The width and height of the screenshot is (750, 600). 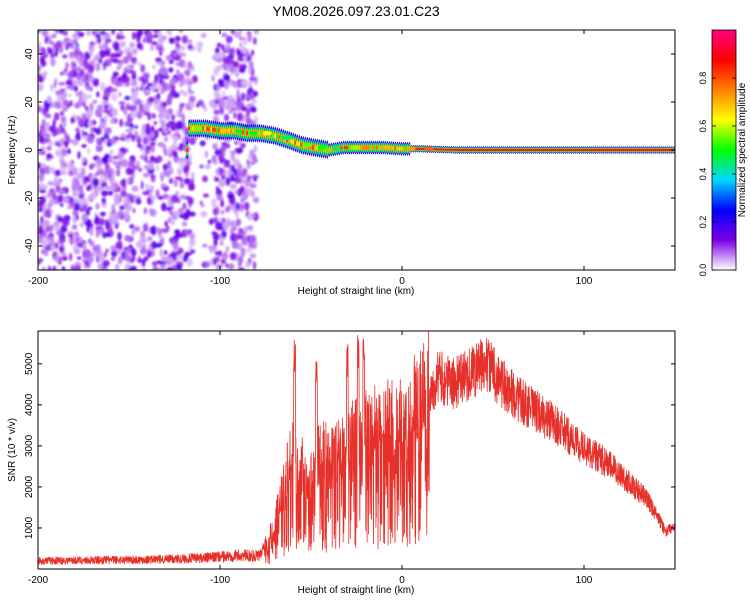 I want to click on spectrogram-x-label: Height of straight line (km), so click(x=356, y=291).